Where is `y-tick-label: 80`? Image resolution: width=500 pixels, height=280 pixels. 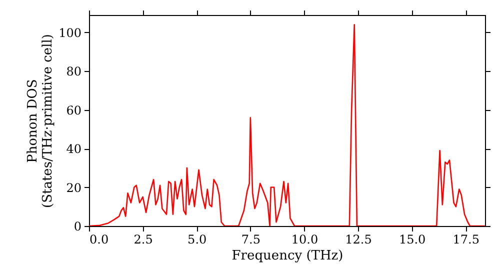 y-tick-label: 80 is located at coordinates (74, 71).